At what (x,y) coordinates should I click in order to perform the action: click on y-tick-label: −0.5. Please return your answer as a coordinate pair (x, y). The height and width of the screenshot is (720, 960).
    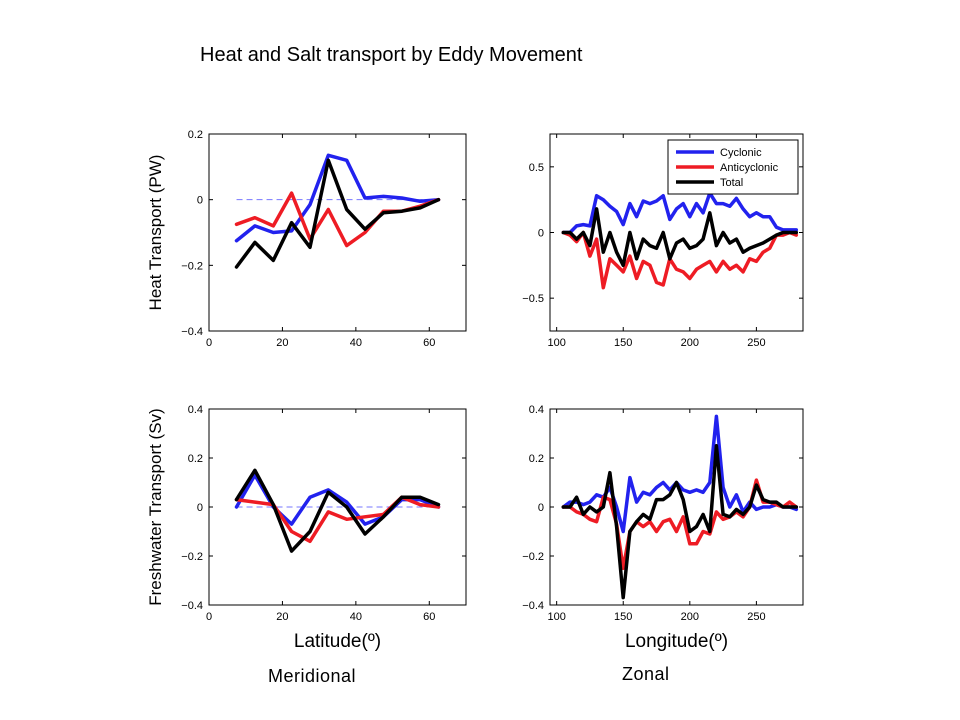
    Looking at the image, I should click on (533, 299).